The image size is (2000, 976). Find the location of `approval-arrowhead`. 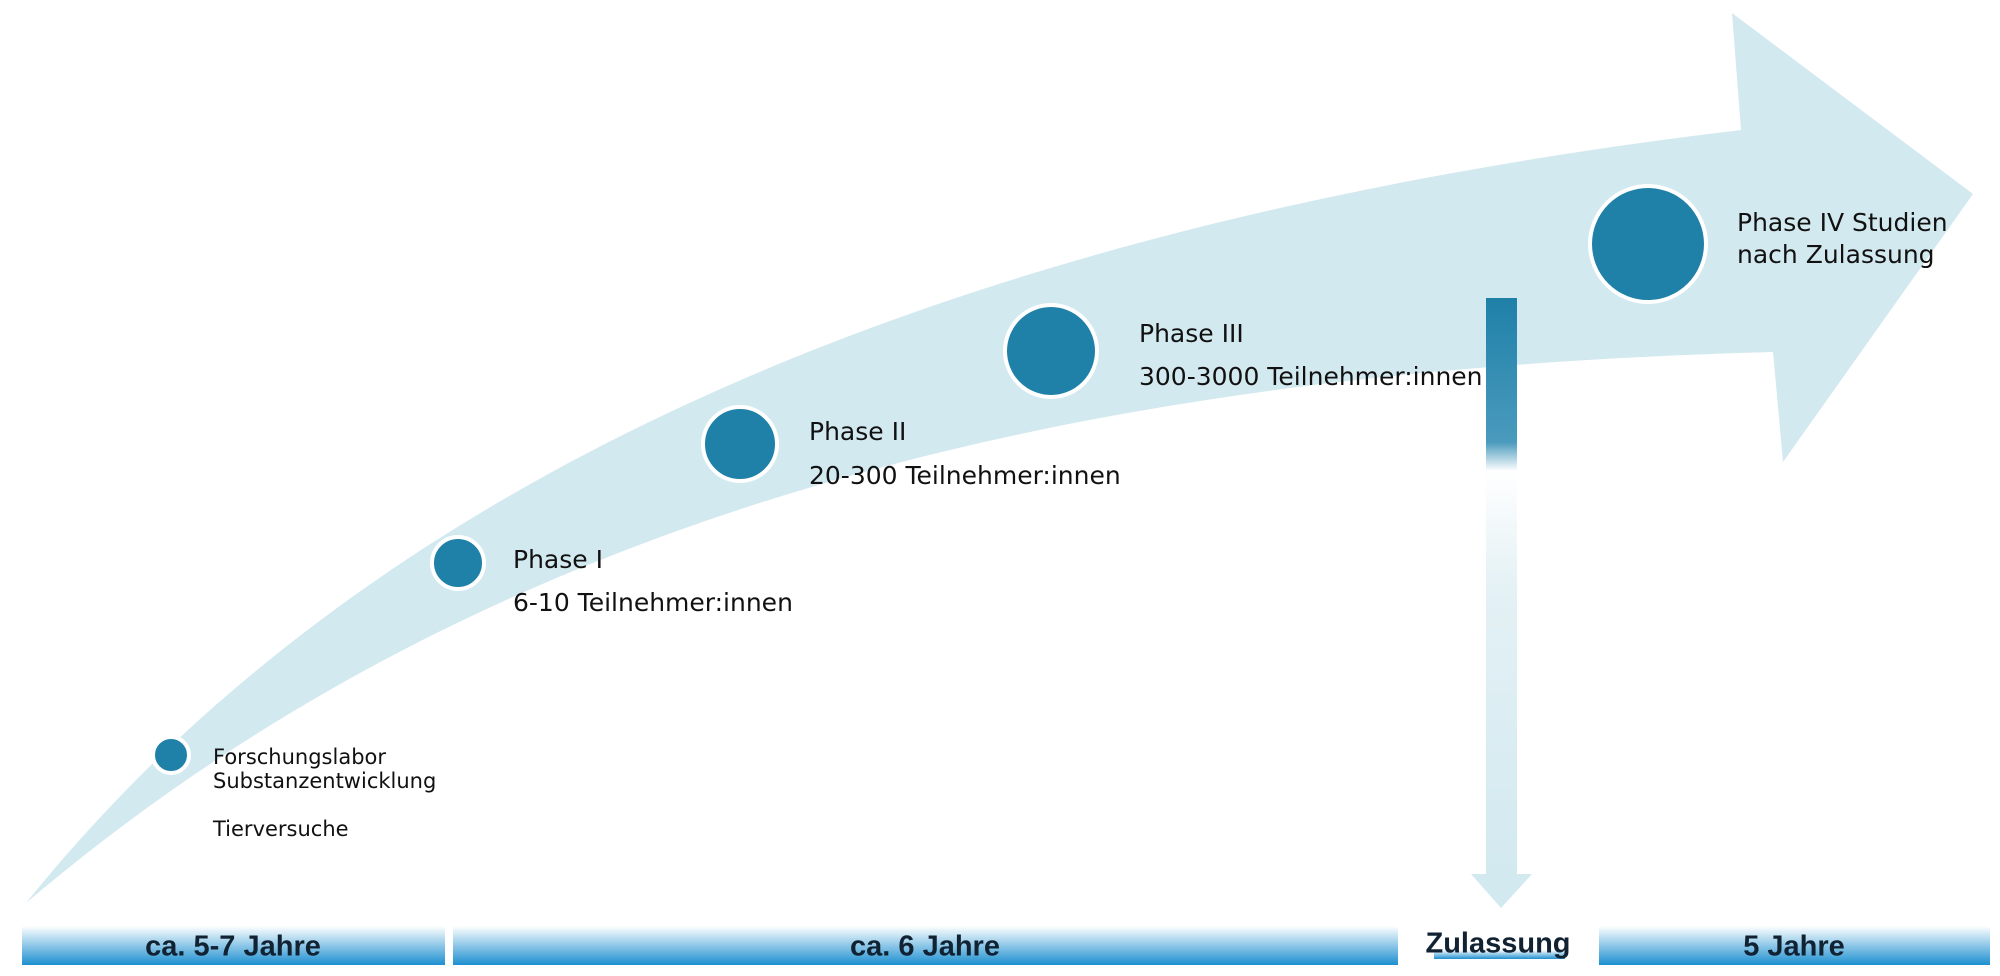

approval-arrowhead is located at coordinates (1501, 891).